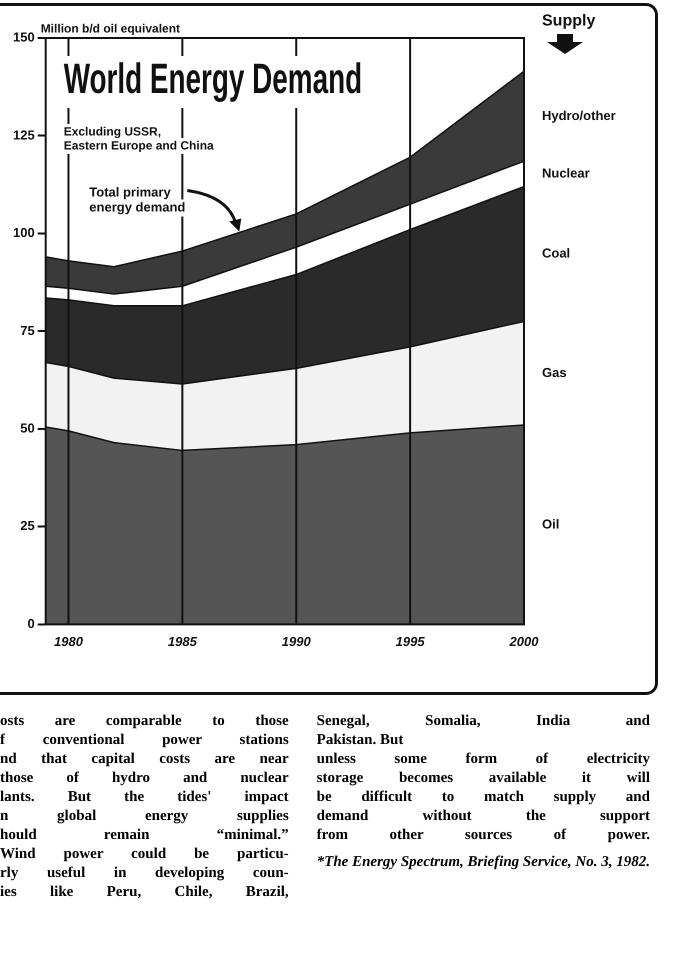 The width and height of the screenshot is (674, 966). What do you see at coordinates (551, 524) in the screenshot?
I see `series-label: Oil` at bounding box center [551, 524].